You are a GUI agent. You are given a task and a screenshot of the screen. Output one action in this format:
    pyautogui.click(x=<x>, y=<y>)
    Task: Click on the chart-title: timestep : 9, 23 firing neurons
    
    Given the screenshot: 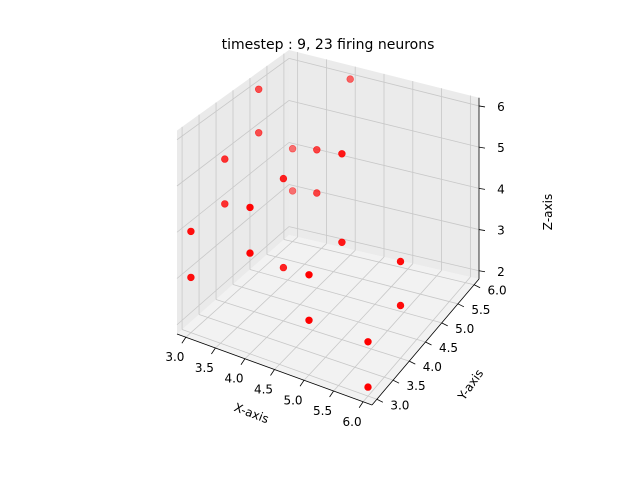 What is the action you would take?
    pyautogui.click(x=328, y=45)
    